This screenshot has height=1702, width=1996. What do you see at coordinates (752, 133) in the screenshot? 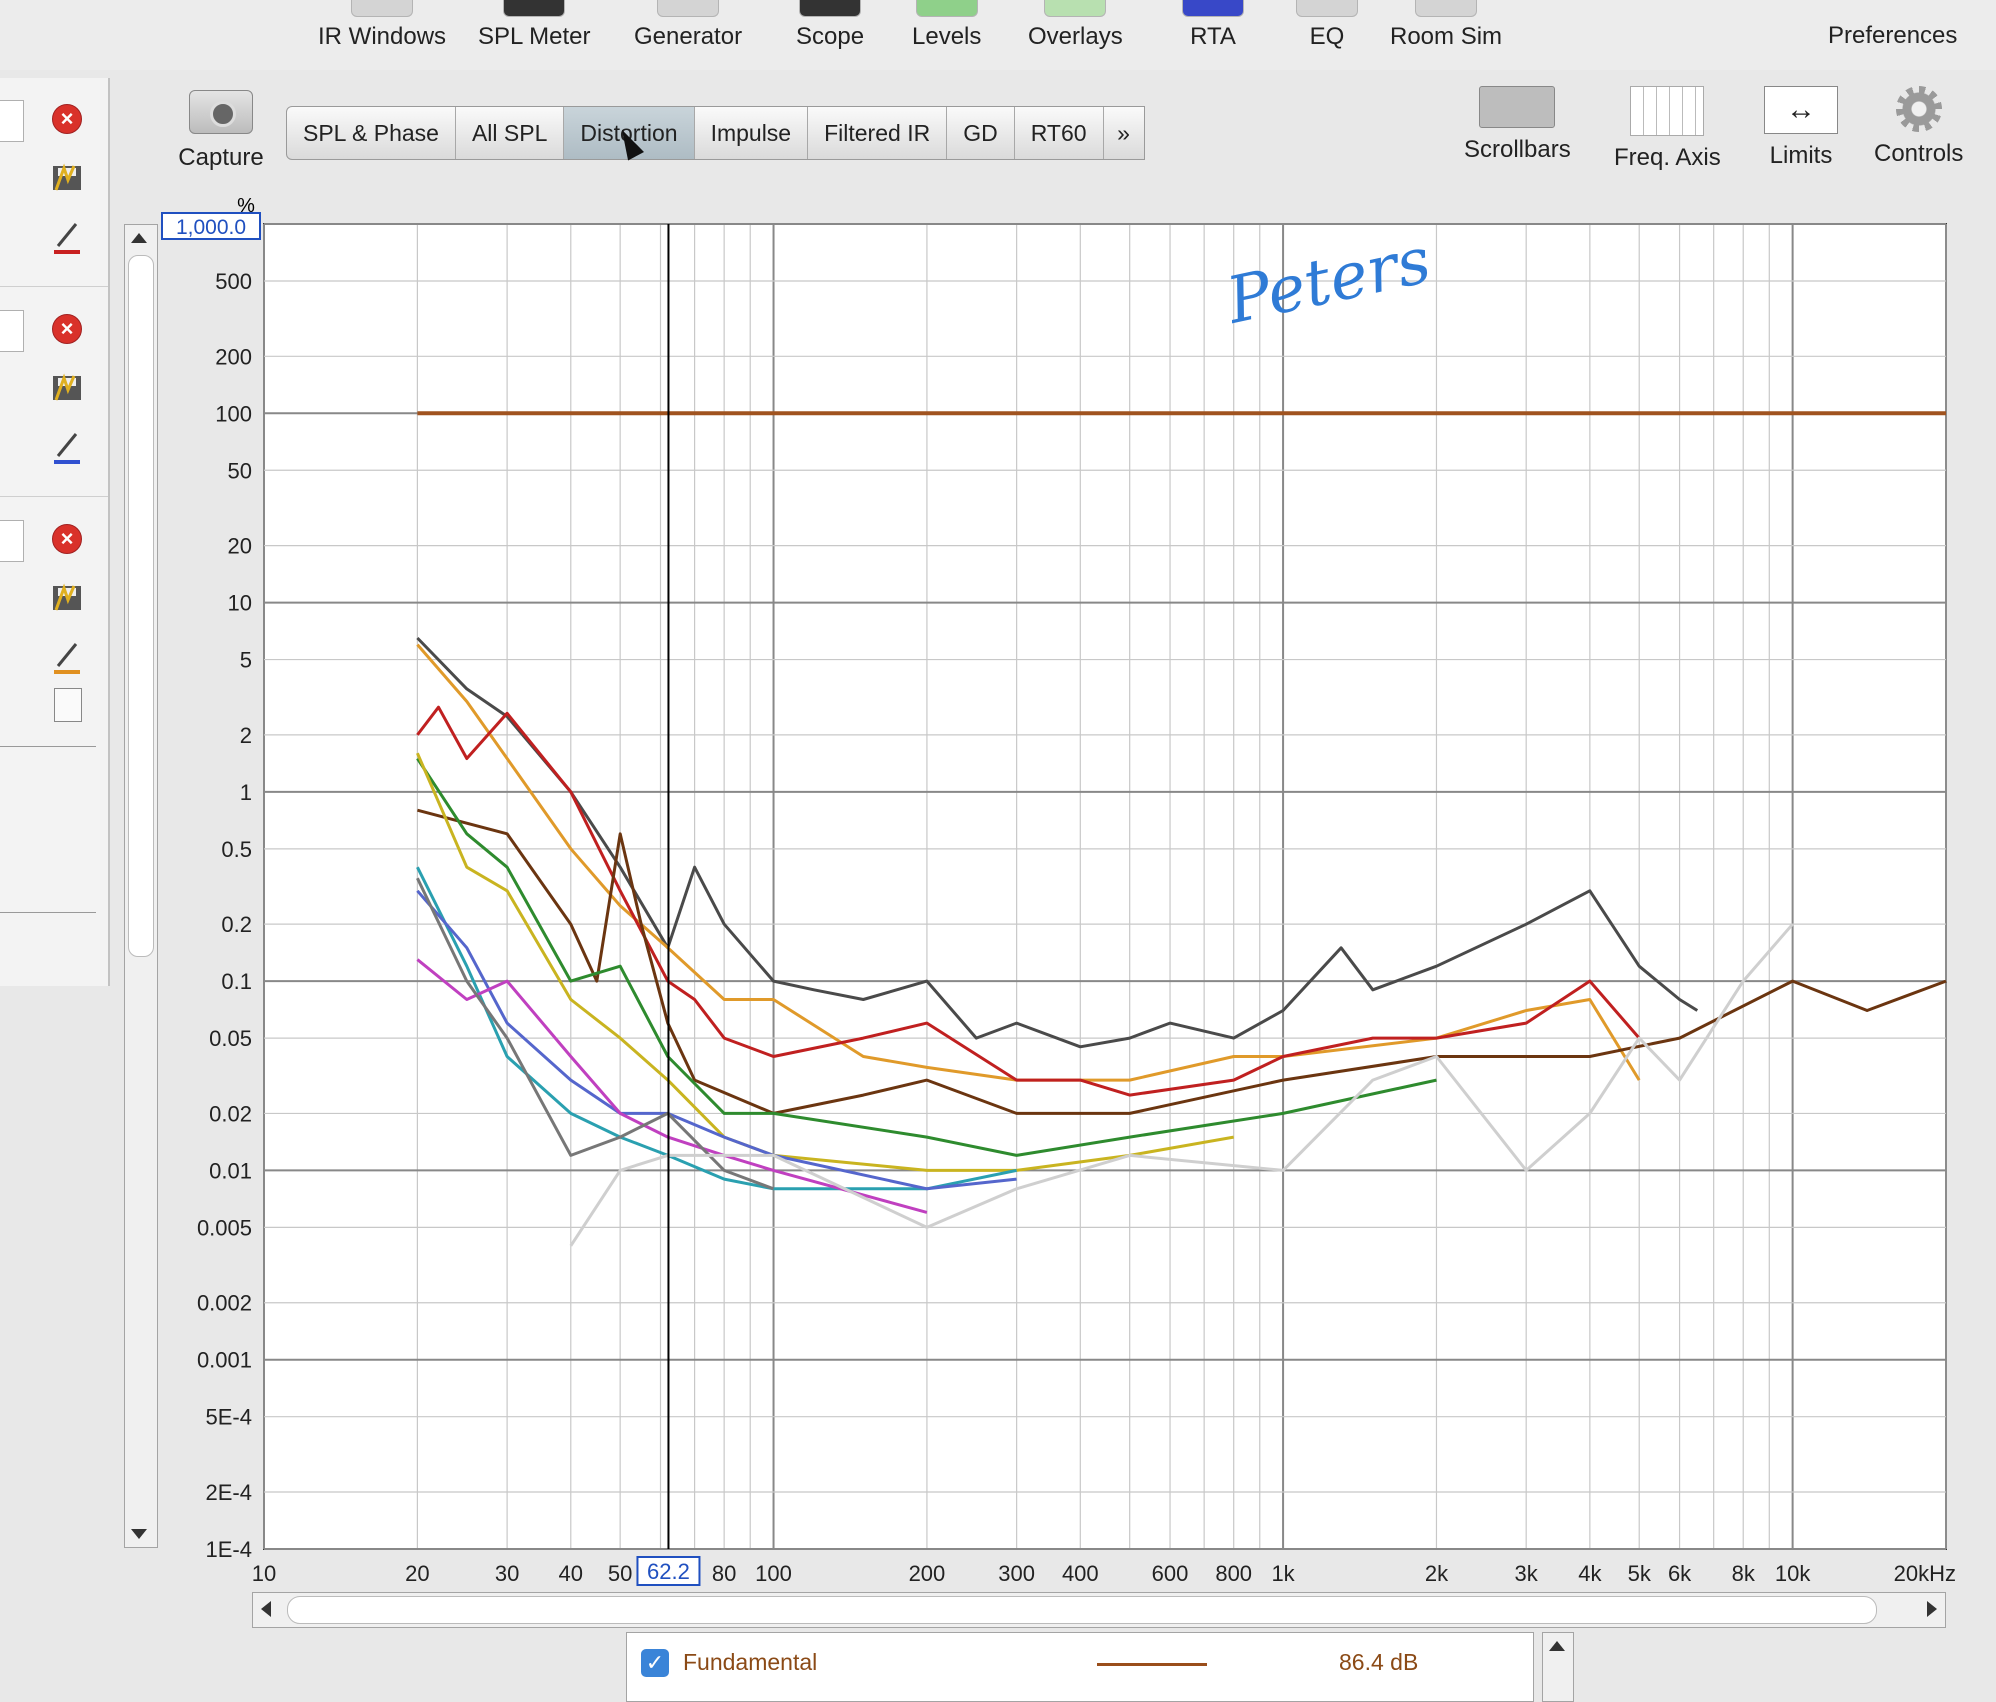
I see `tab-impulse: Impulse` at bounding box center [752, 133].